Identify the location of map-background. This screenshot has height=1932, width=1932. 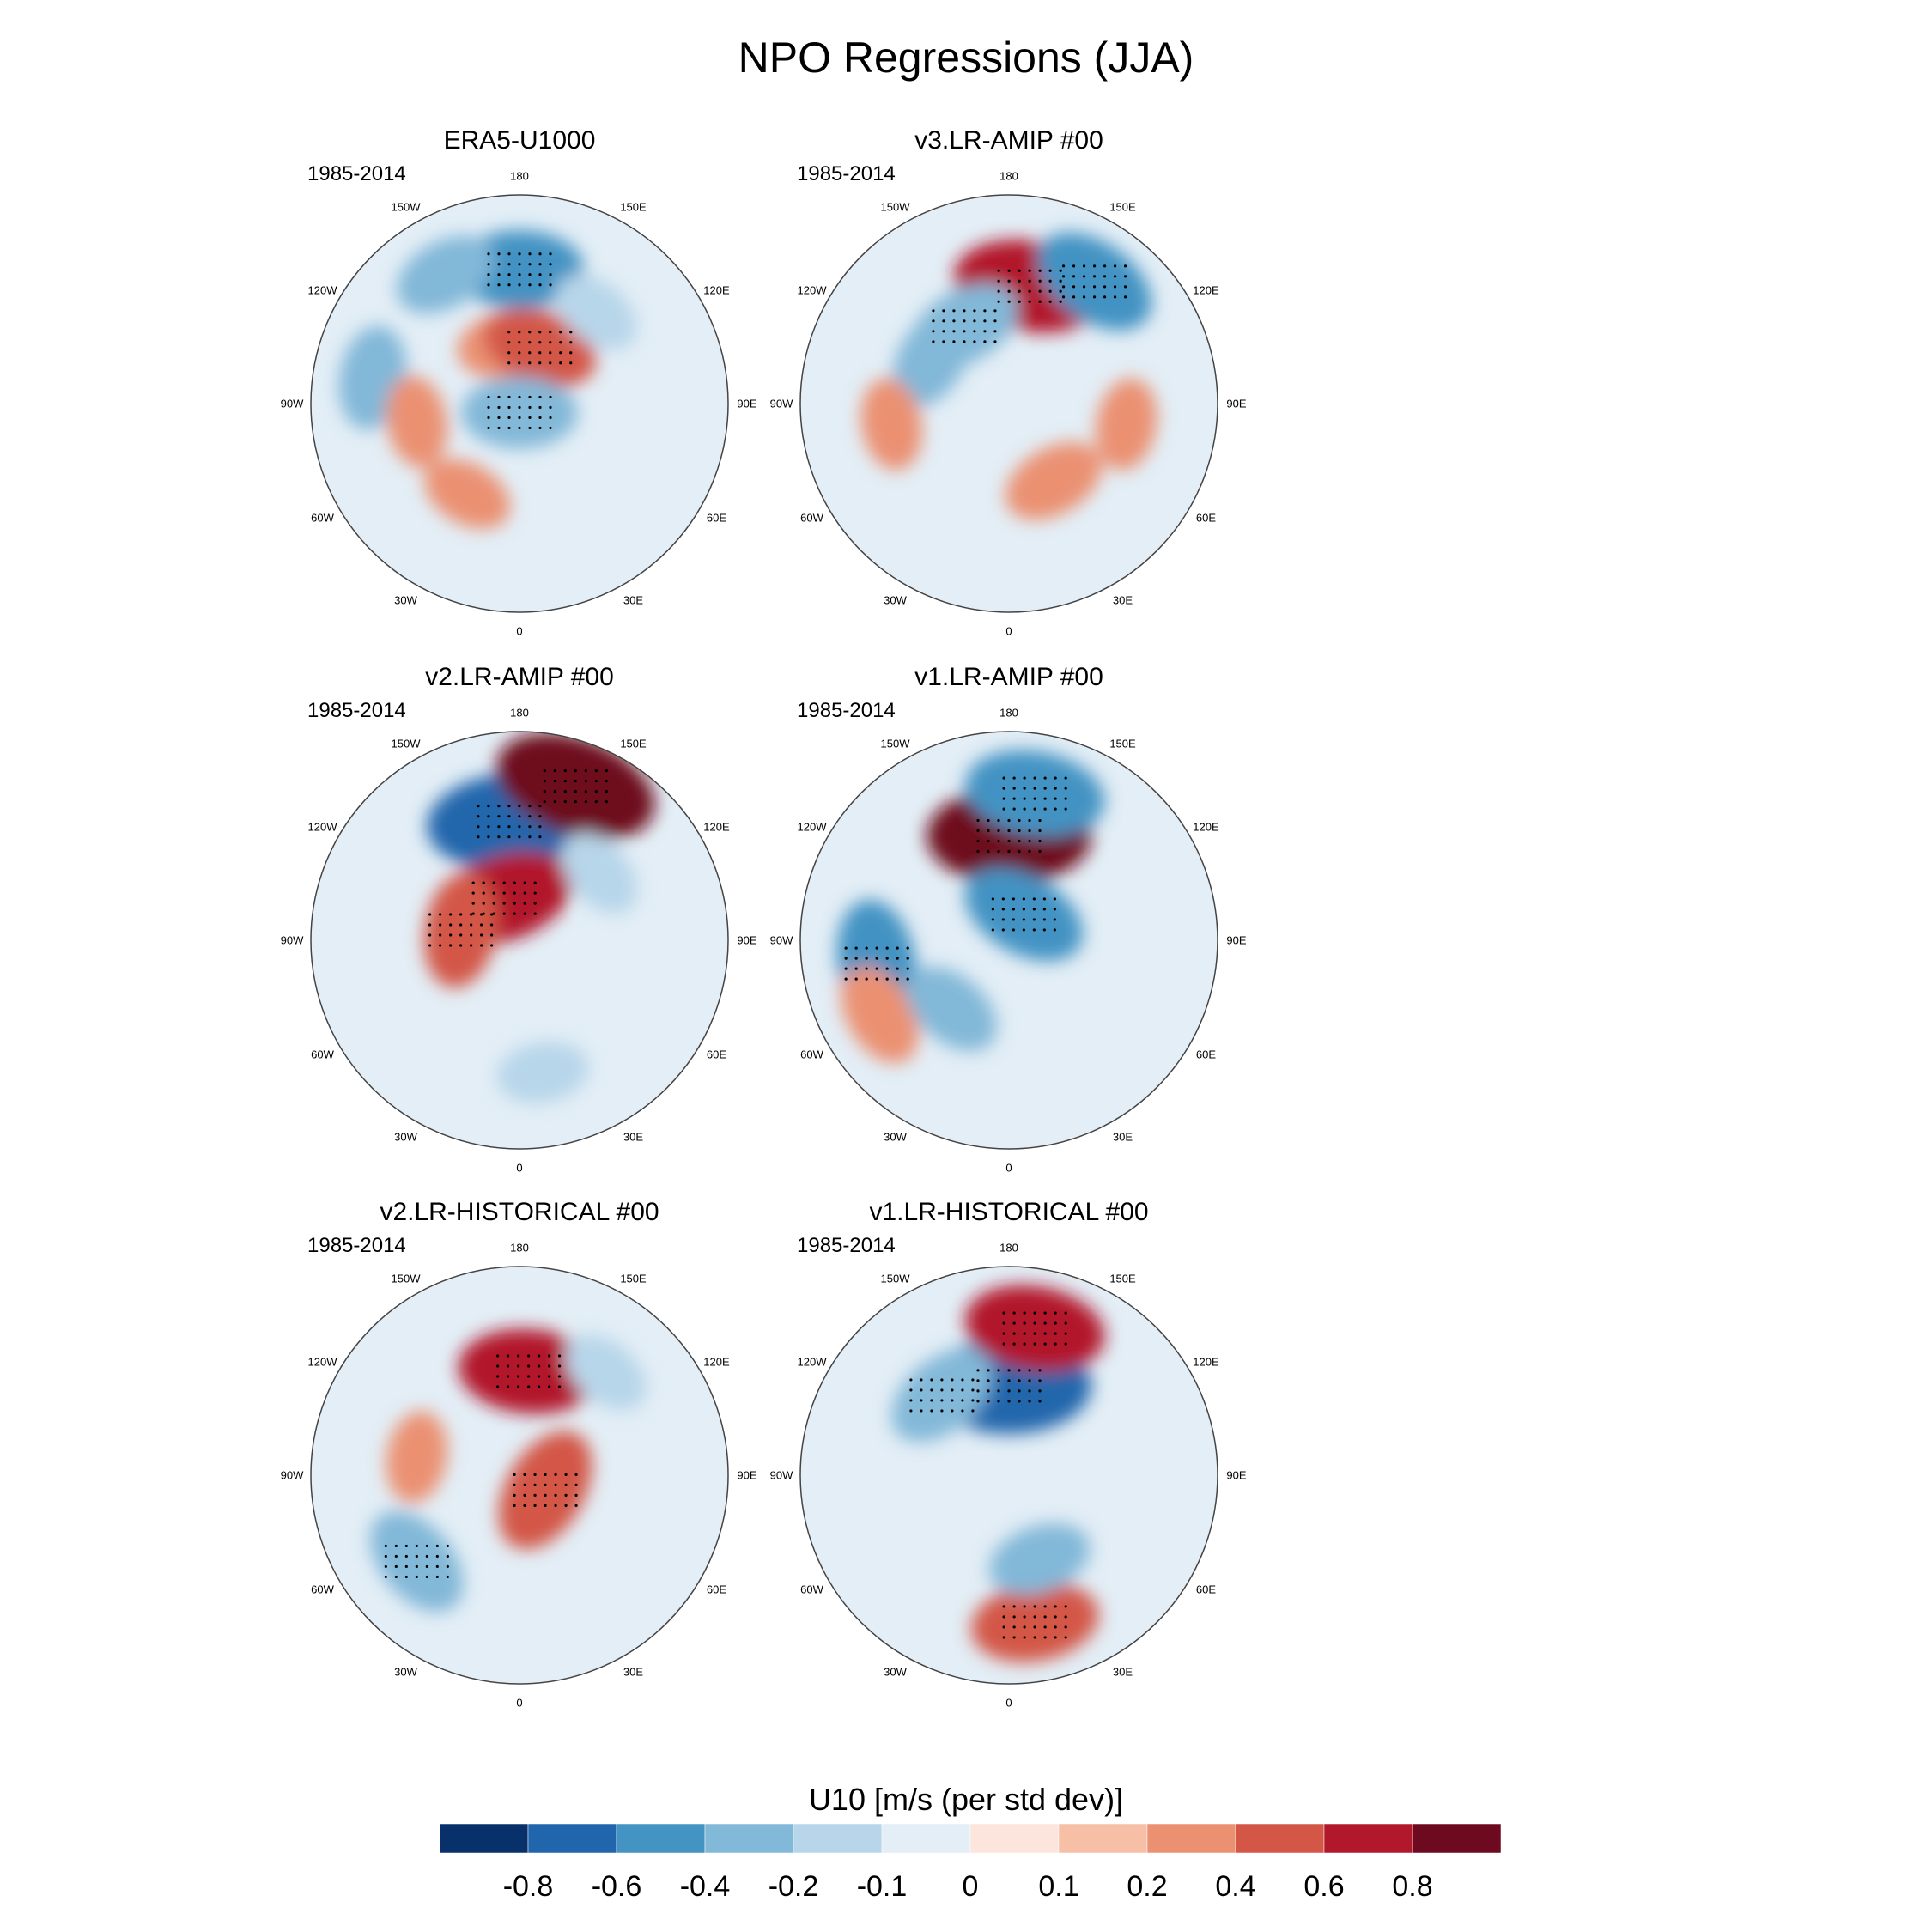
(1009, 1475).